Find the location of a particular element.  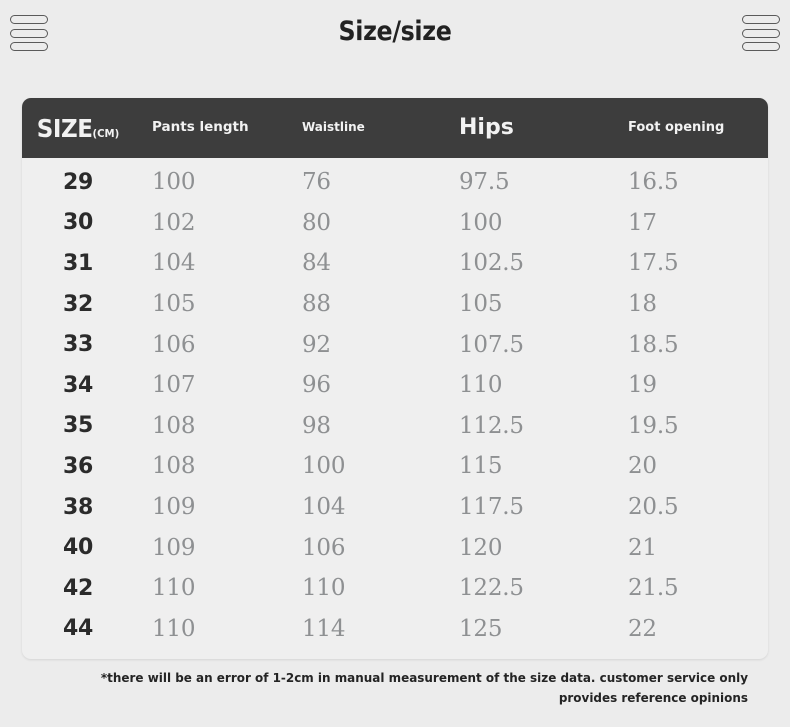

cell-foot-opening: 20.5 is located at coordinates (653, 507).